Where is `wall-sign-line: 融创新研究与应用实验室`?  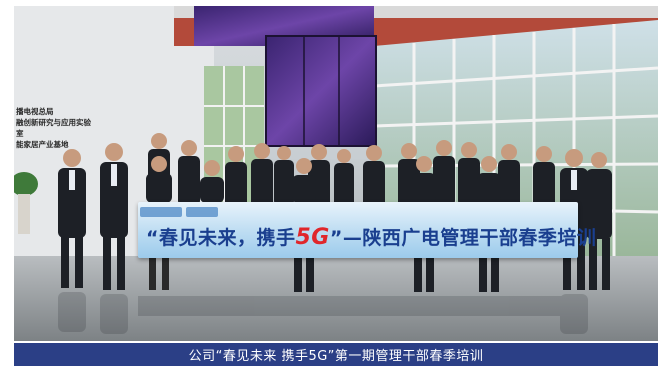
wall-sign-line: 融创新研究与应用实验室 is located at coordinates (53, 128).